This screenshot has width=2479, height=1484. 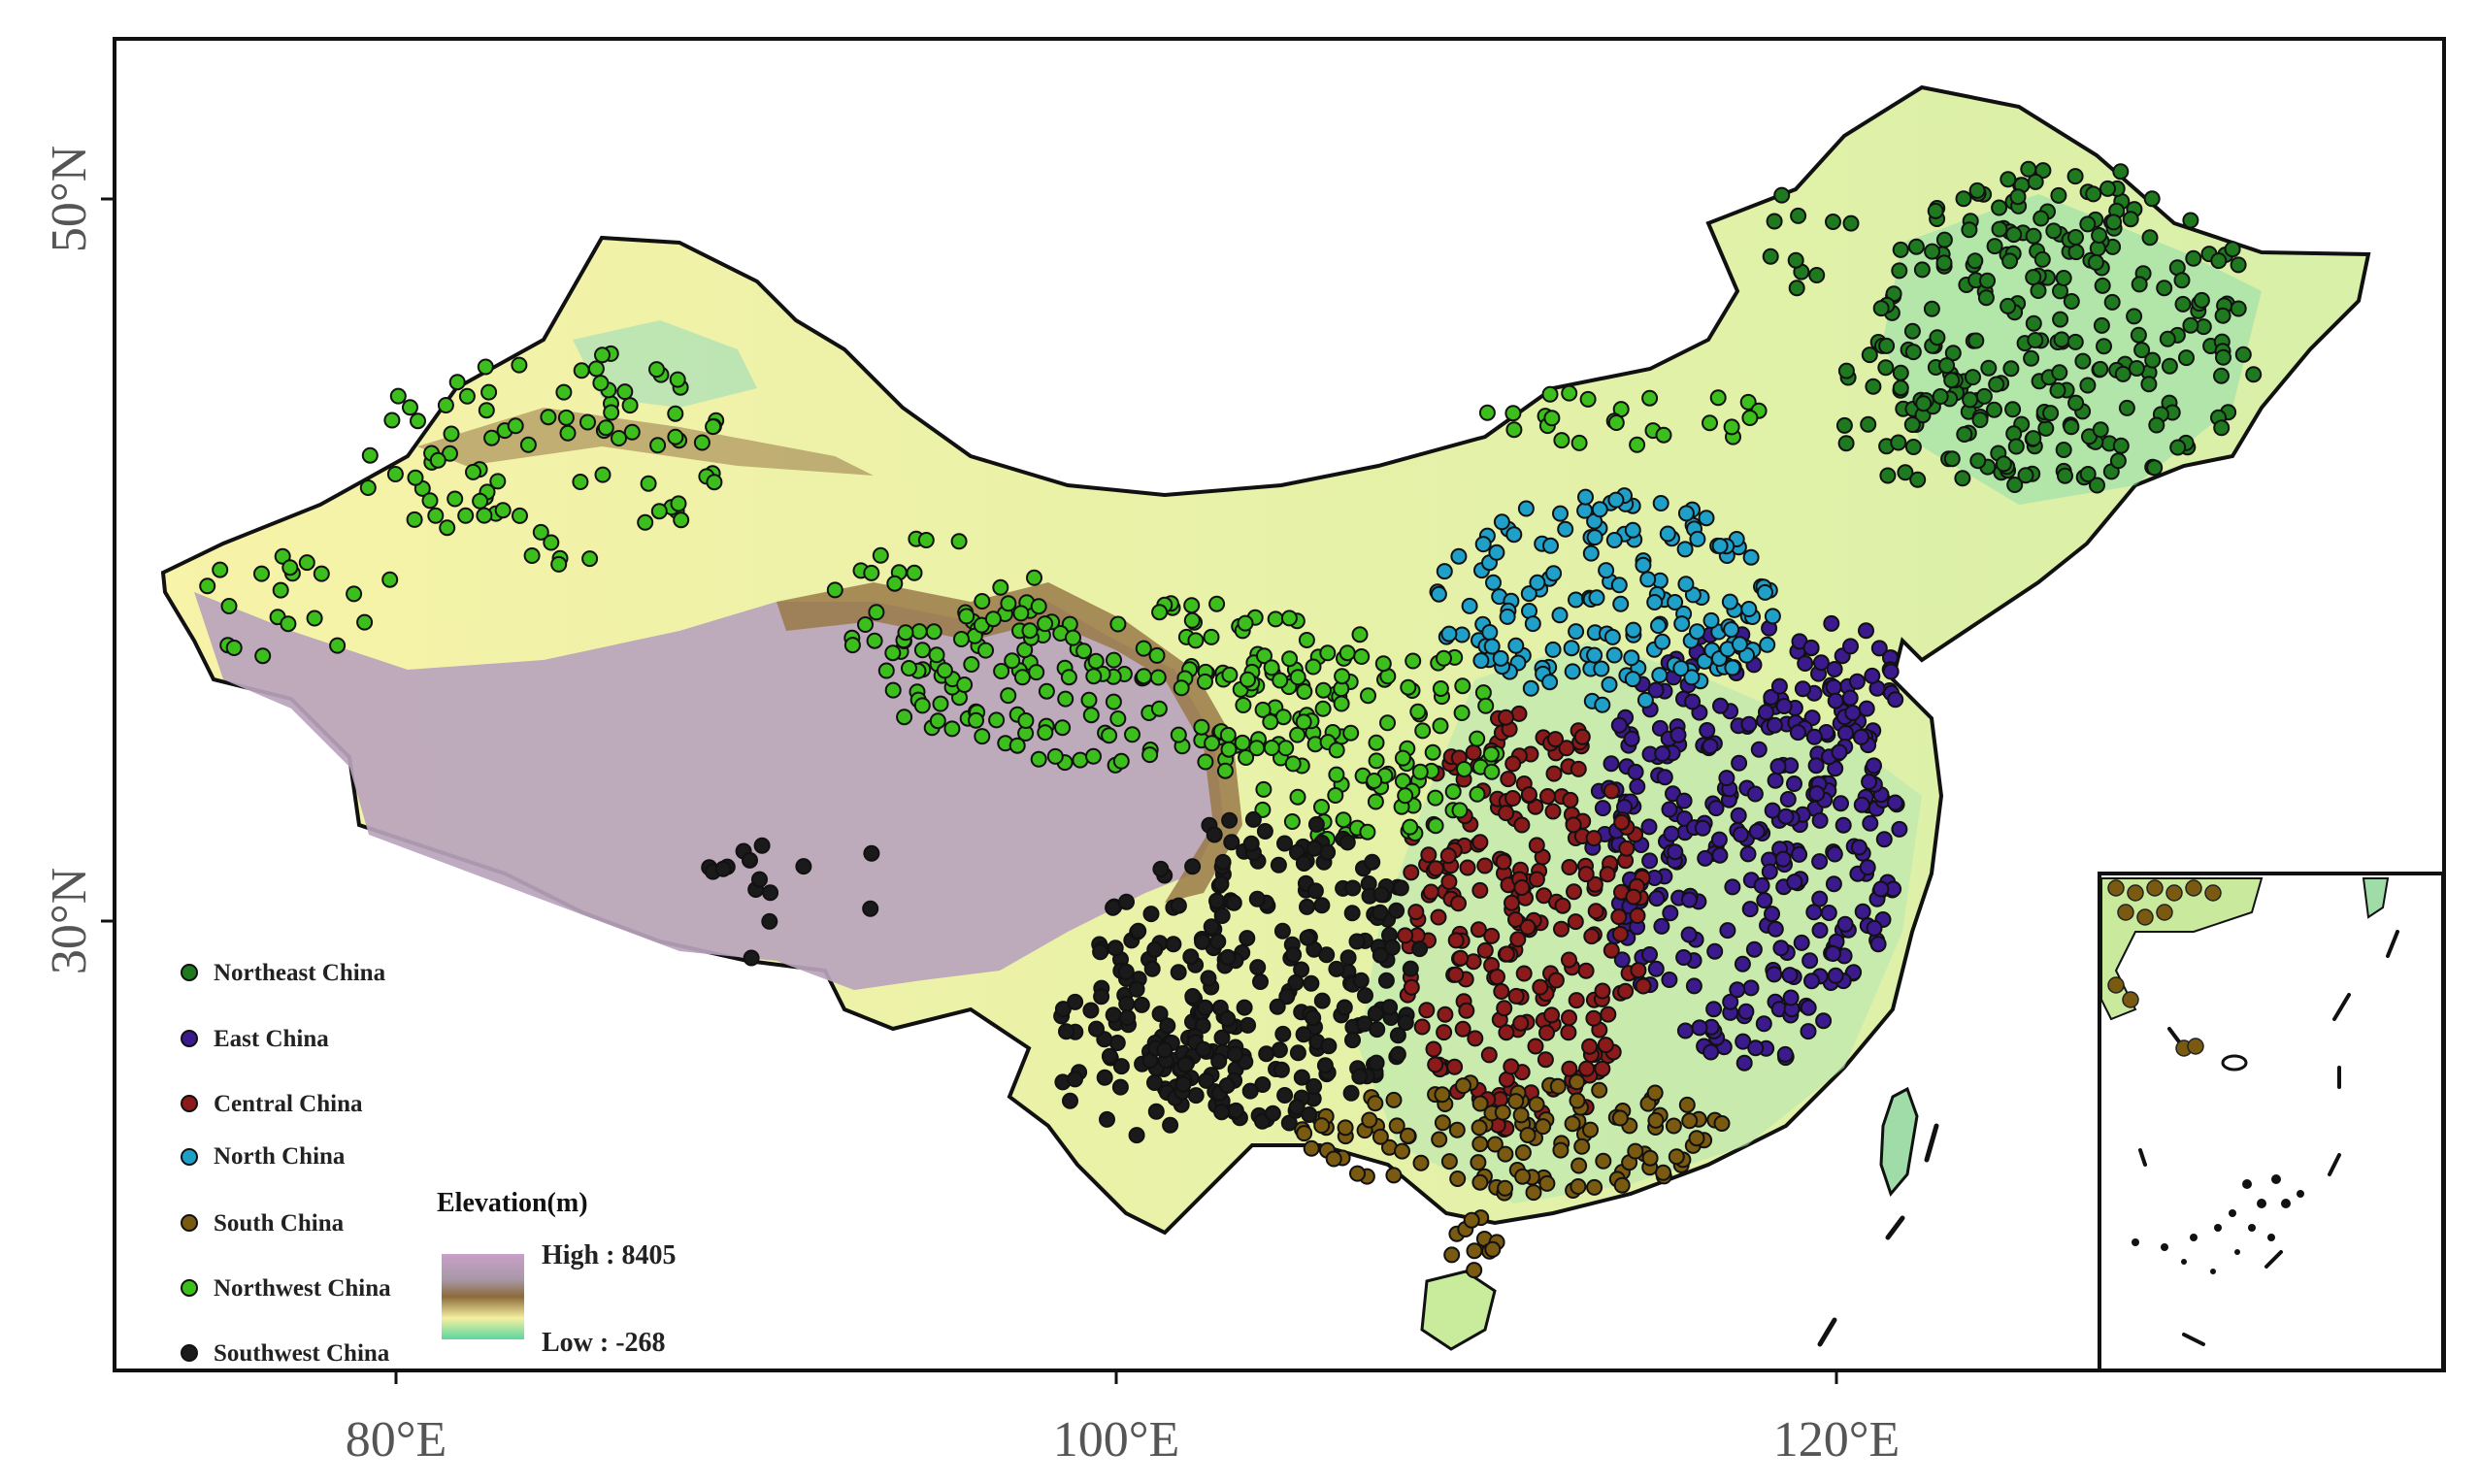 I want to click on legend-label-north: North China, so click(x=280, y=1156).